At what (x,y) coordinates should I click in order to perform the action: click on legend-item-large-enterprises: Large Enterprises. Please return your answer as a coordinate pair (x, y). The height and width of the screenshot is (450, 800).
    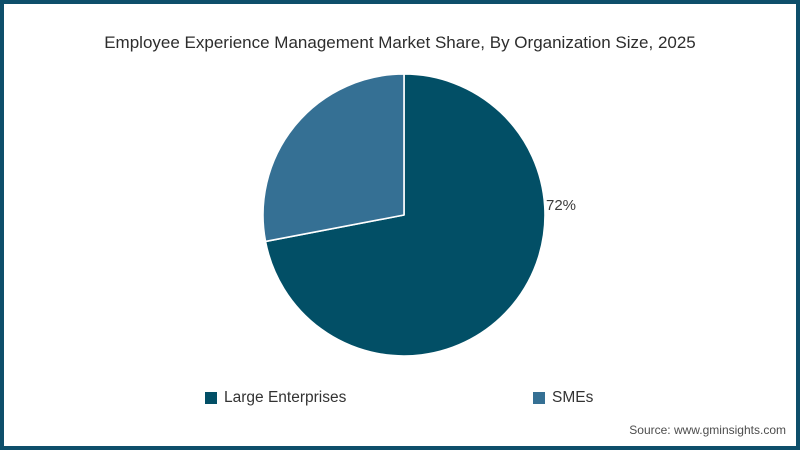
    Looking at the image, I should click on (275, 398).